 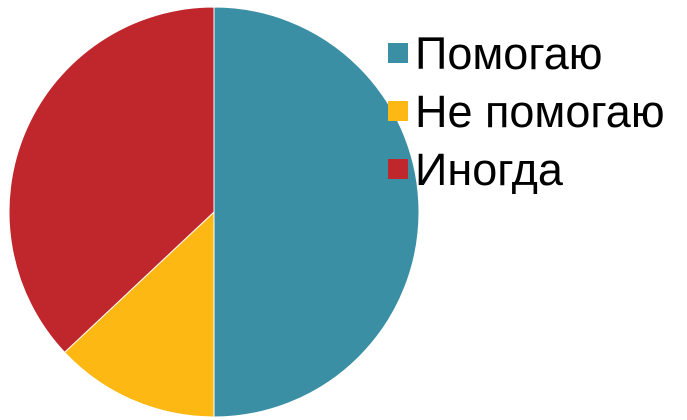 I want to click on legend-label: Иногда, so click(x=489, y=169).